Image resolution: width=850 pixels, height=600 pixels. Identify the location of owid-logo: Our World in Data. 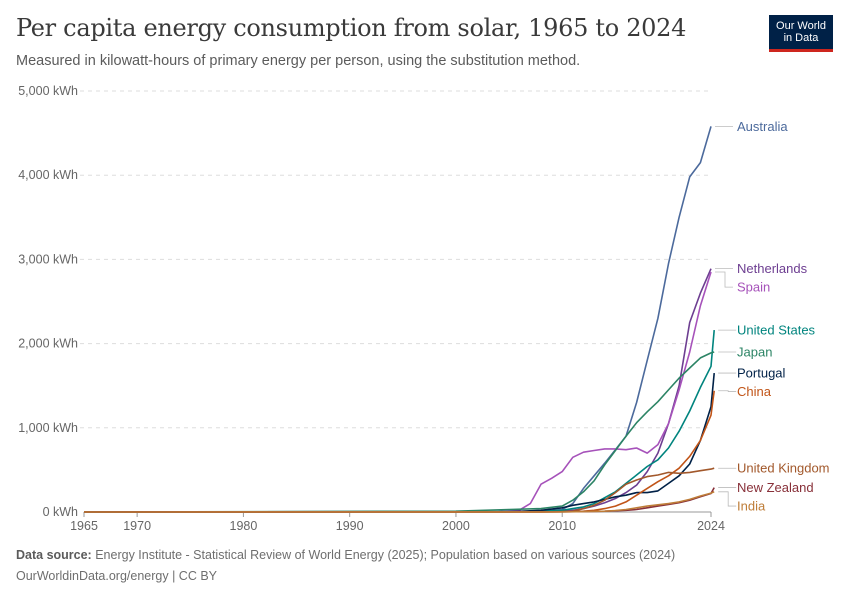
(801, 33).